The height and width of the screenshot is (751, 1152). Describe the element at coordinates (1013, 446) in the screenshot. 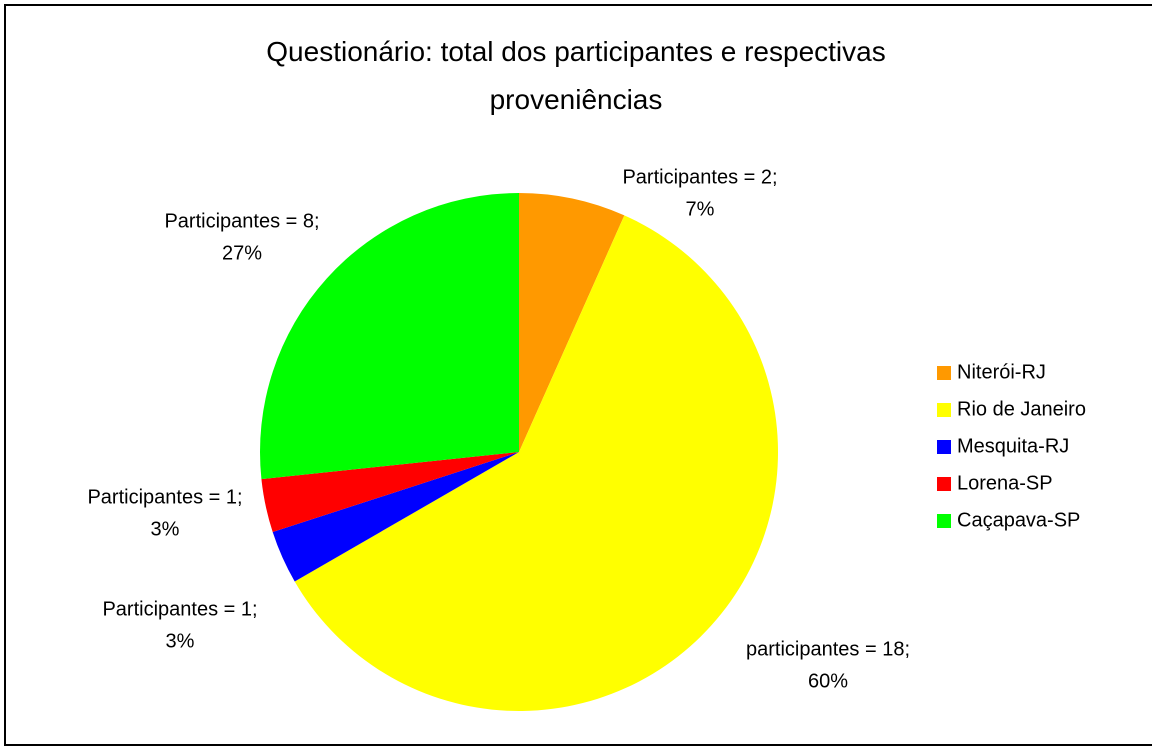

I see `legend-label: Mesquita-RJ` at that location.